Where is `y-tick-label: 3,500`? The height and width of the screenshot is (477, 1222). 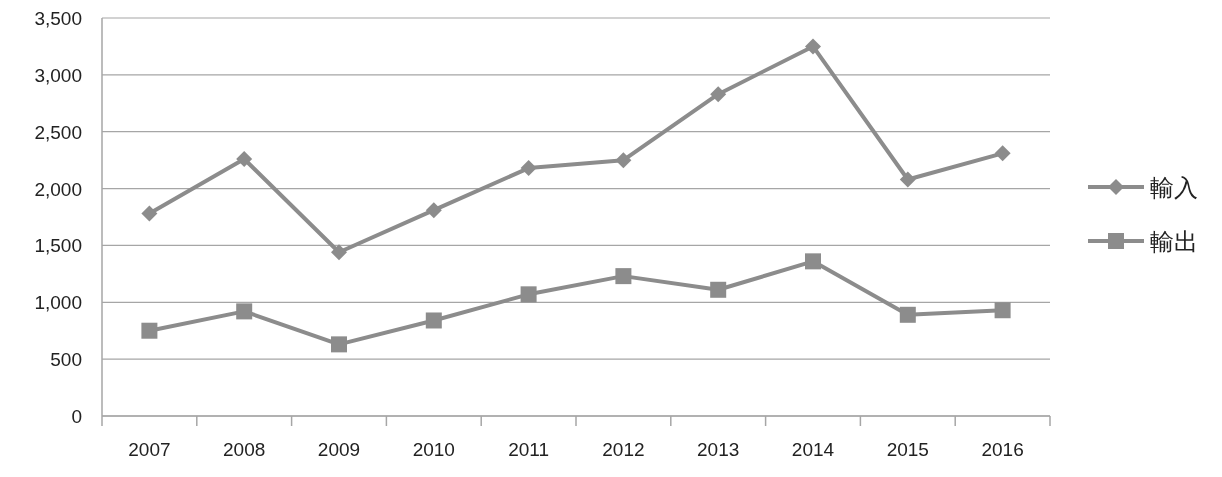
y-tick-label: 3,500 is located at coordinates (58, 18).